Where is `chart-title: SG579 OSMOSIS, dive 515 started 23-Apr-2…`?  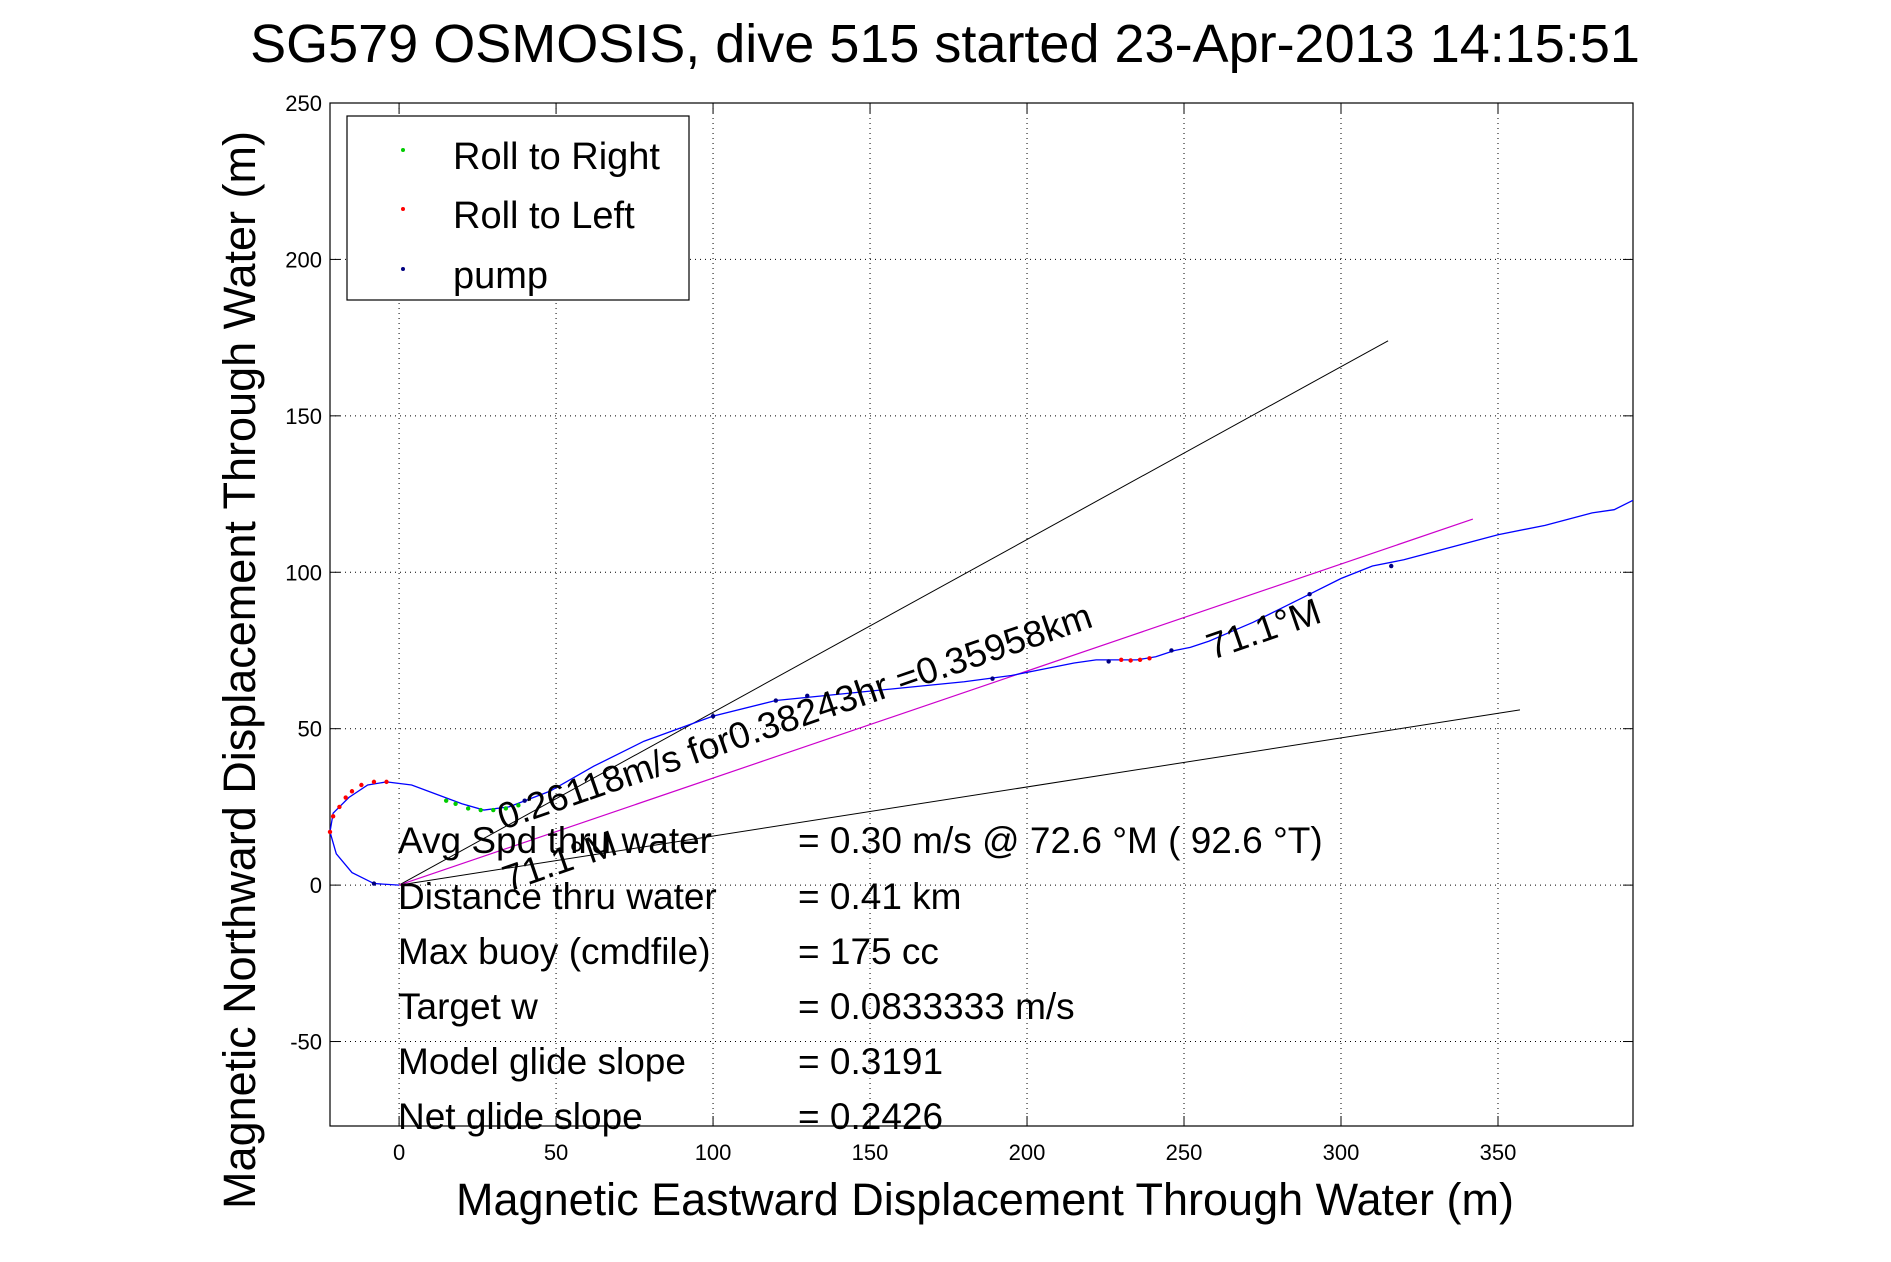 chart-title: SG579 OSMOSIS, dive 515 started 23-Apr-2… is located at coordinates (945, 44).